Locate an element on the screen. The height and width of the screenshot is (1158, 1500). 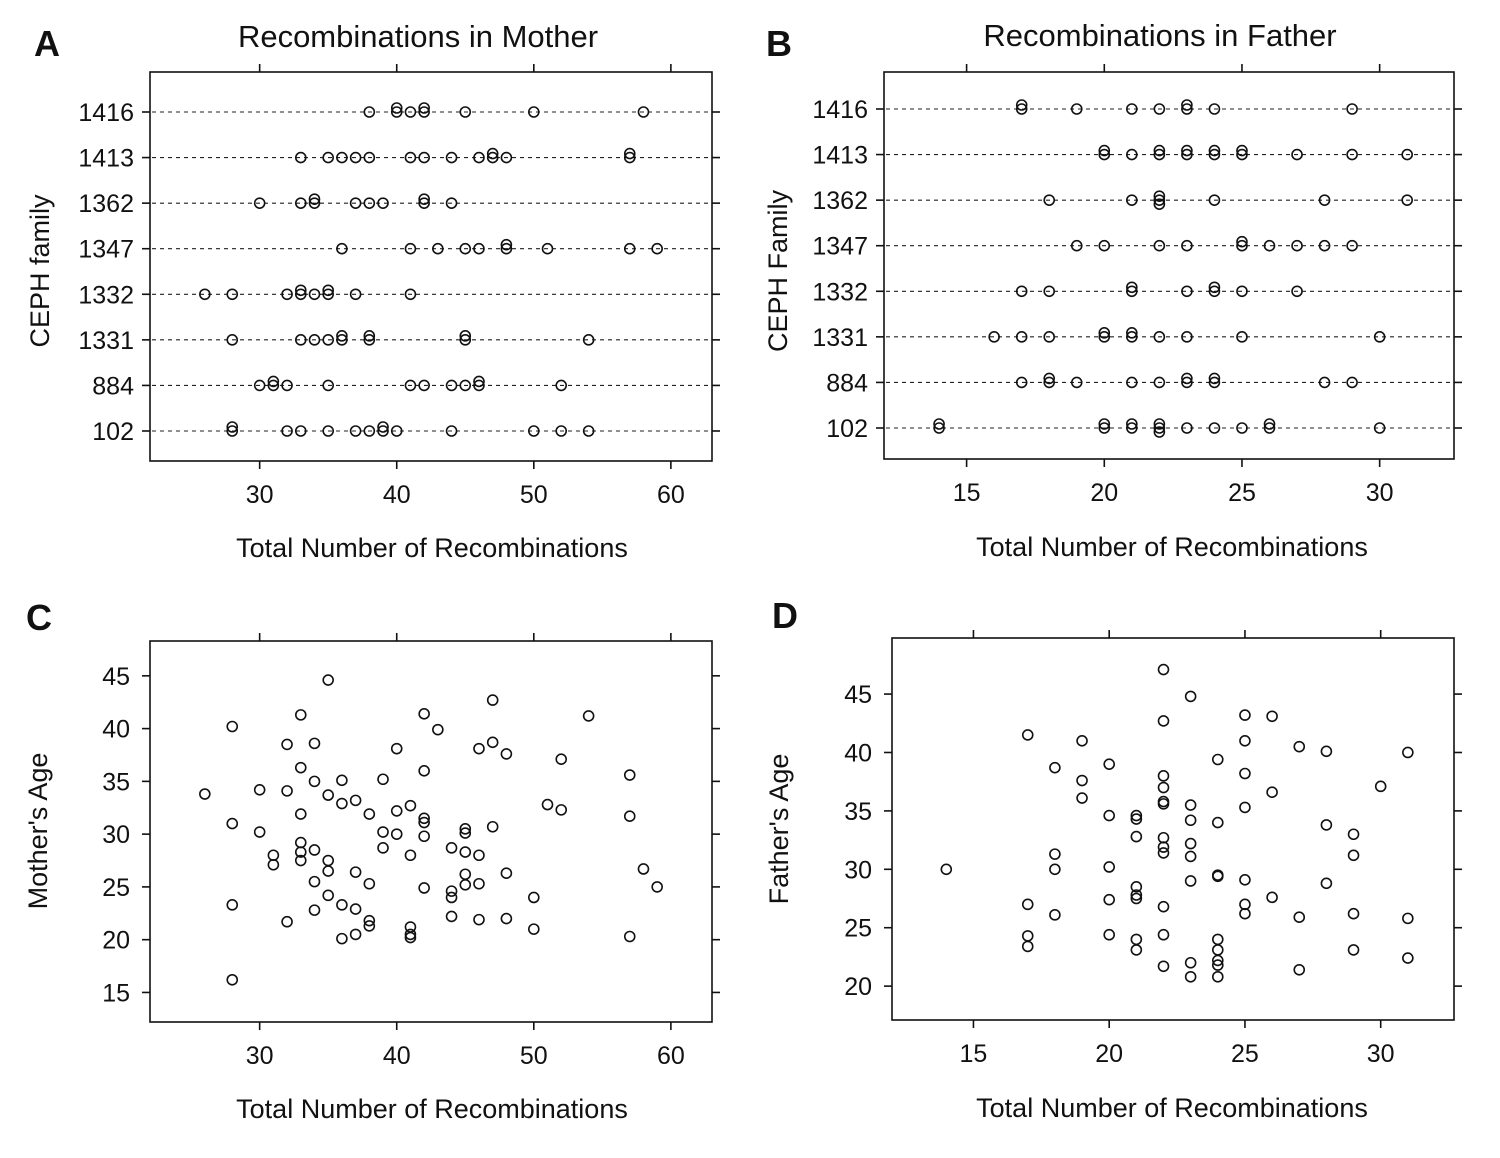
panel-c-x-axis-label: Total Number of Recombinations is located at coordinates (432, 1109).